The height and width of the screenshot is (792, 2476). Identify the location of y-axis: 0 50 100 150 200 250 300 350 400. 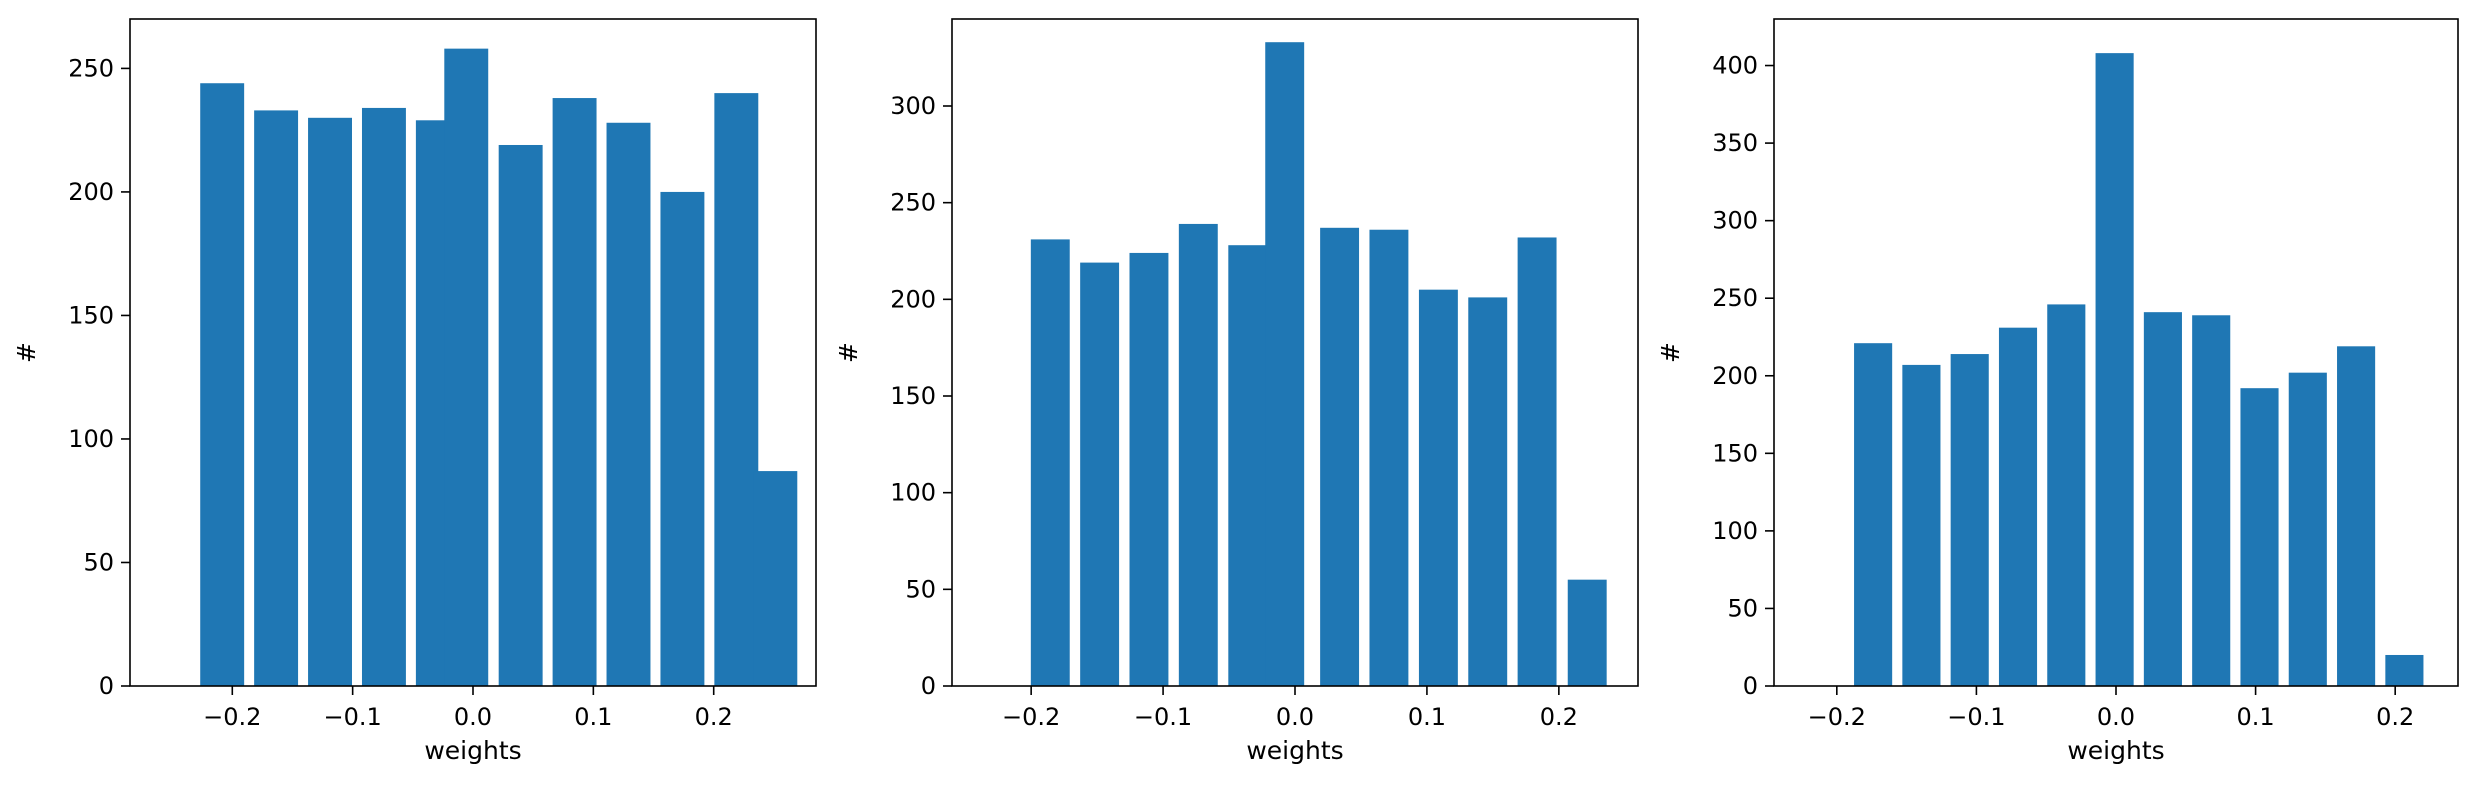
(1743, 376).